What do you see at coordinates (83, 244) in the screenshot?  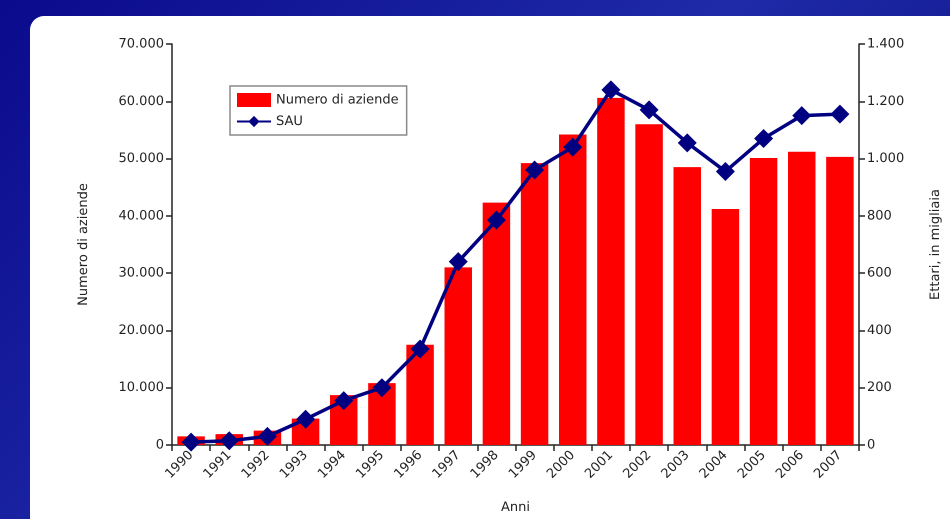 I see `y-axis-title: Numero di aziende` at bounding box center [83, 244].